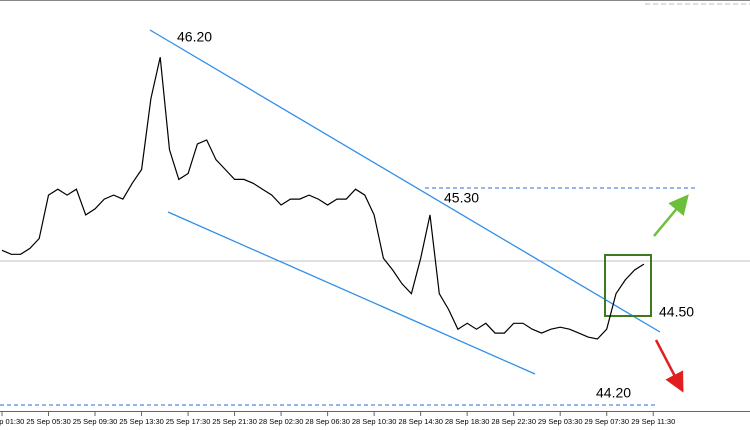 The image size is (750, 430). I want to click on highlight-box, so click(628, 285).